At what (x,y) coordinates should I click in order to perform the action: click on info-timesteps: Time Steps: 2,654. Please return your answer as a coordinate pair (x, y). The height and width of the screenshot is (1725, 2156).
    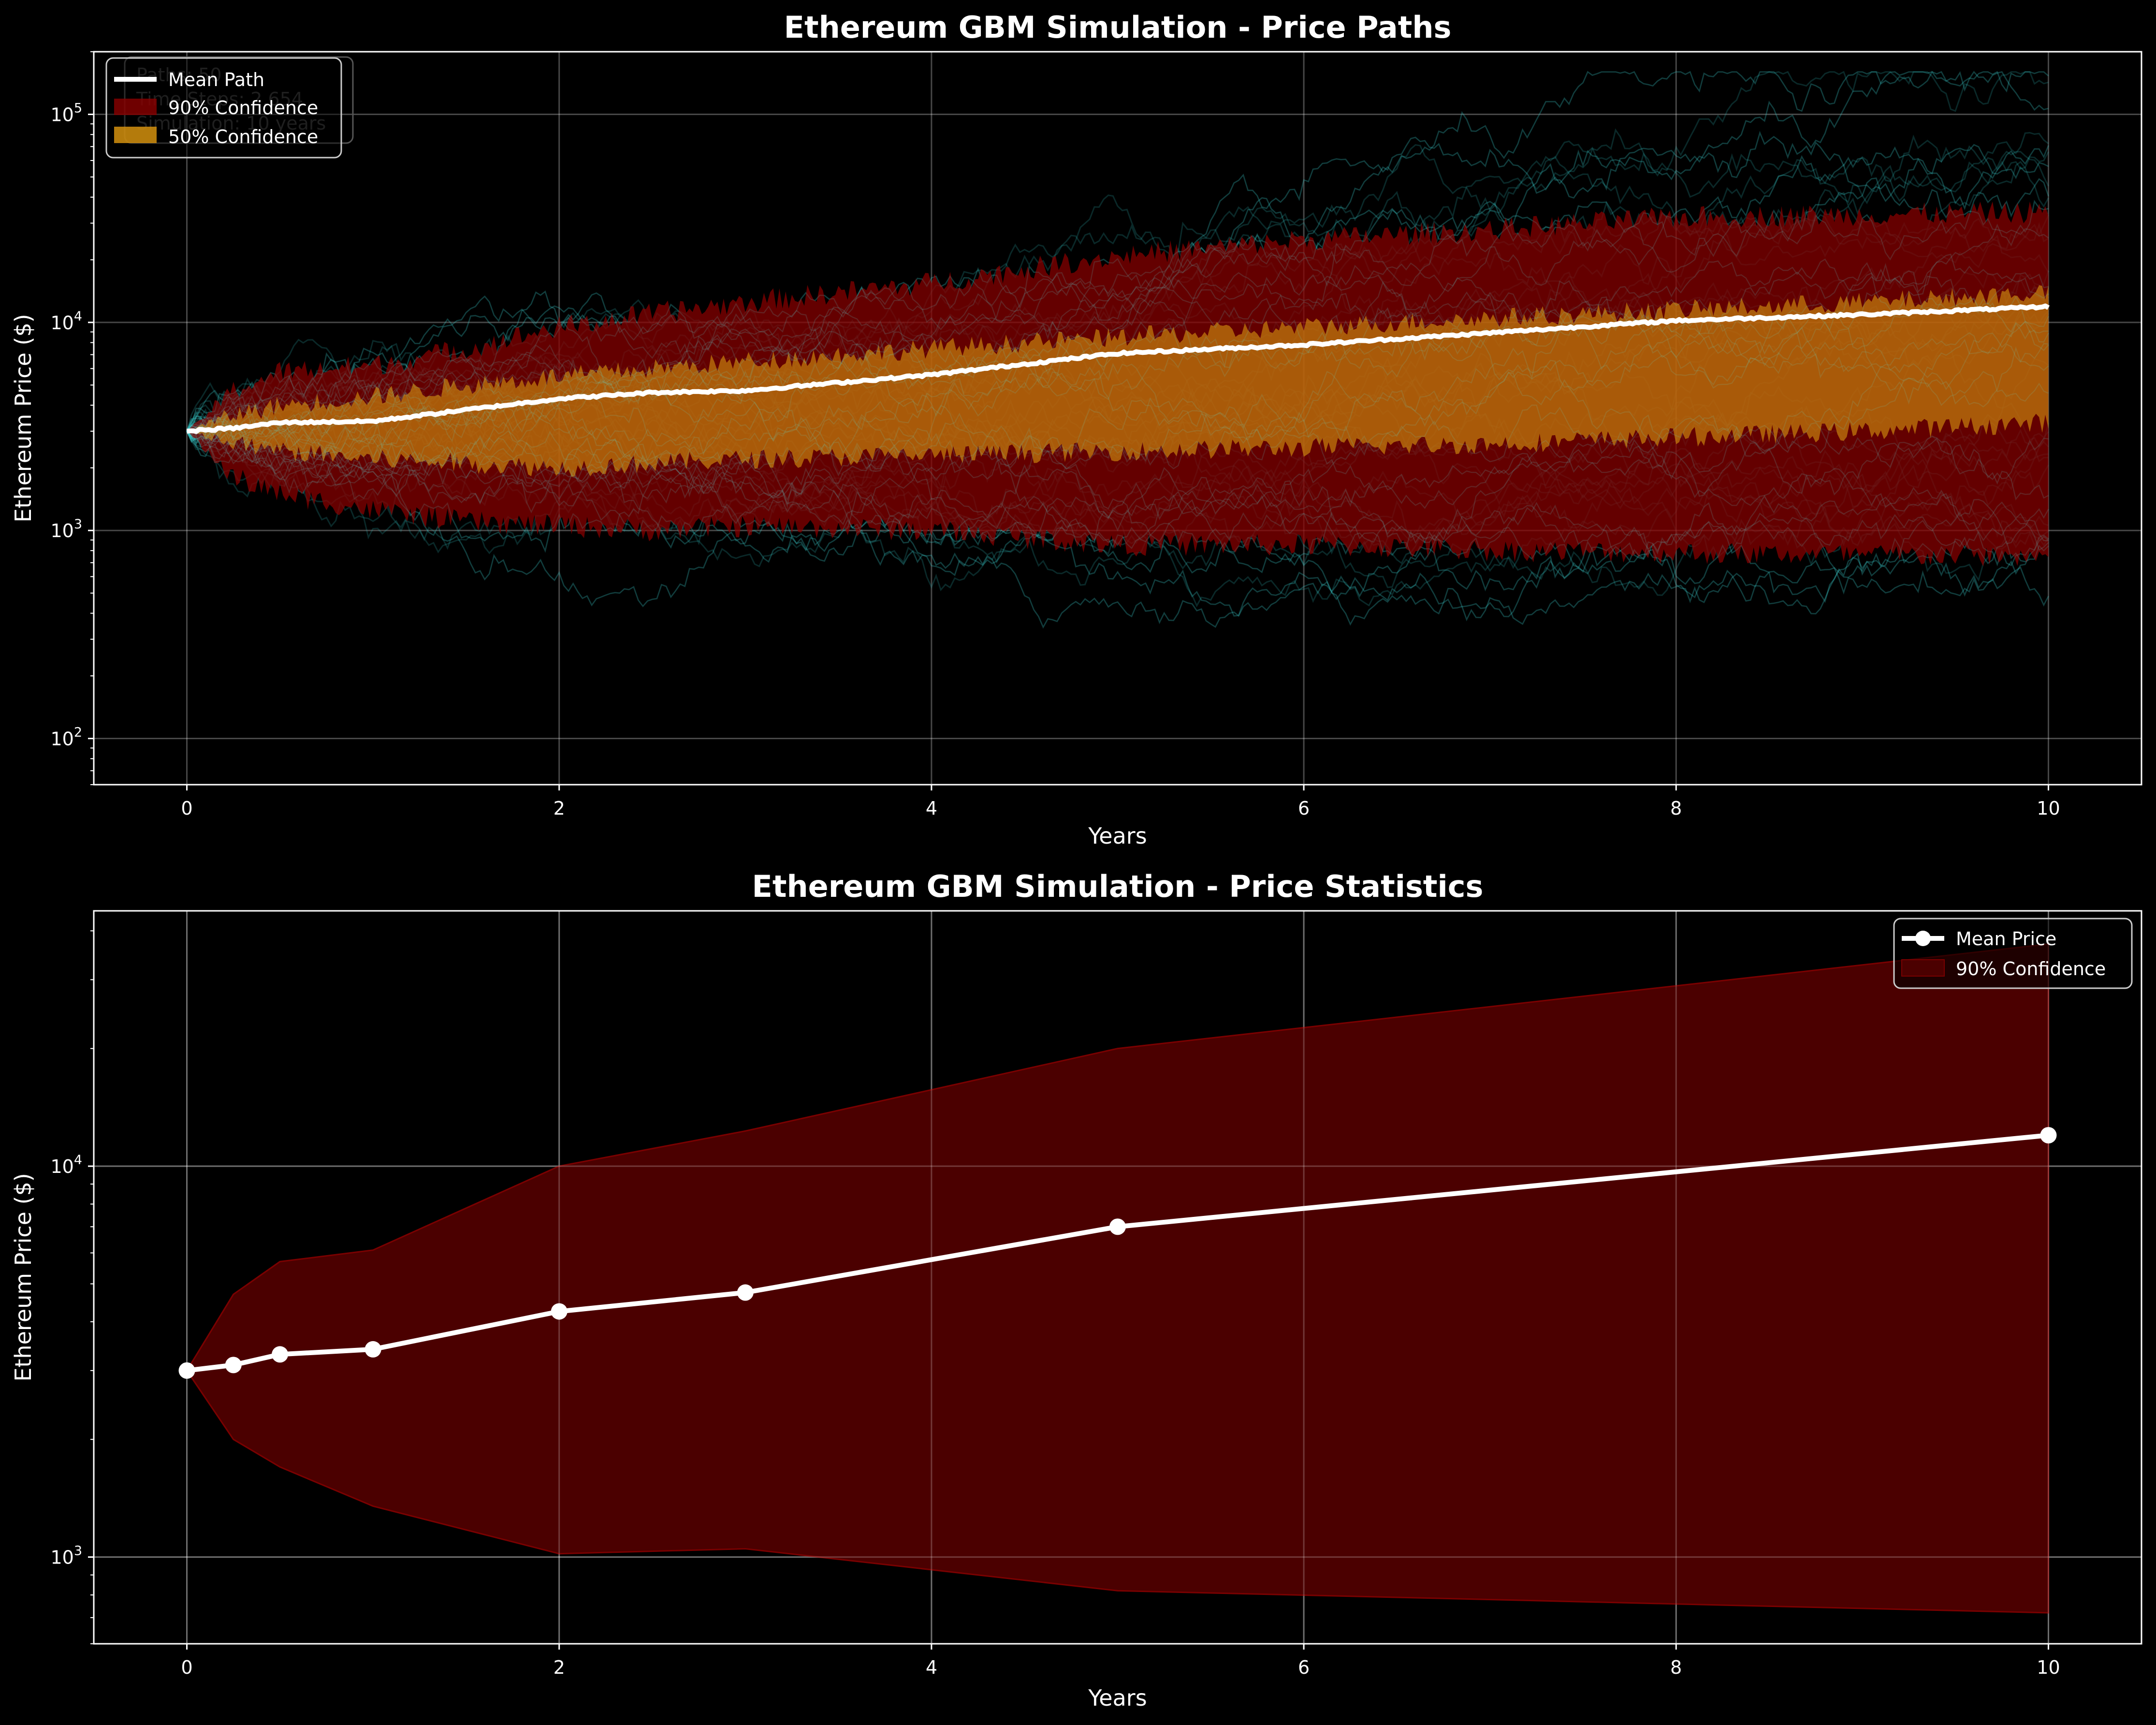
    Looking at the image, I should click on (219, 99).